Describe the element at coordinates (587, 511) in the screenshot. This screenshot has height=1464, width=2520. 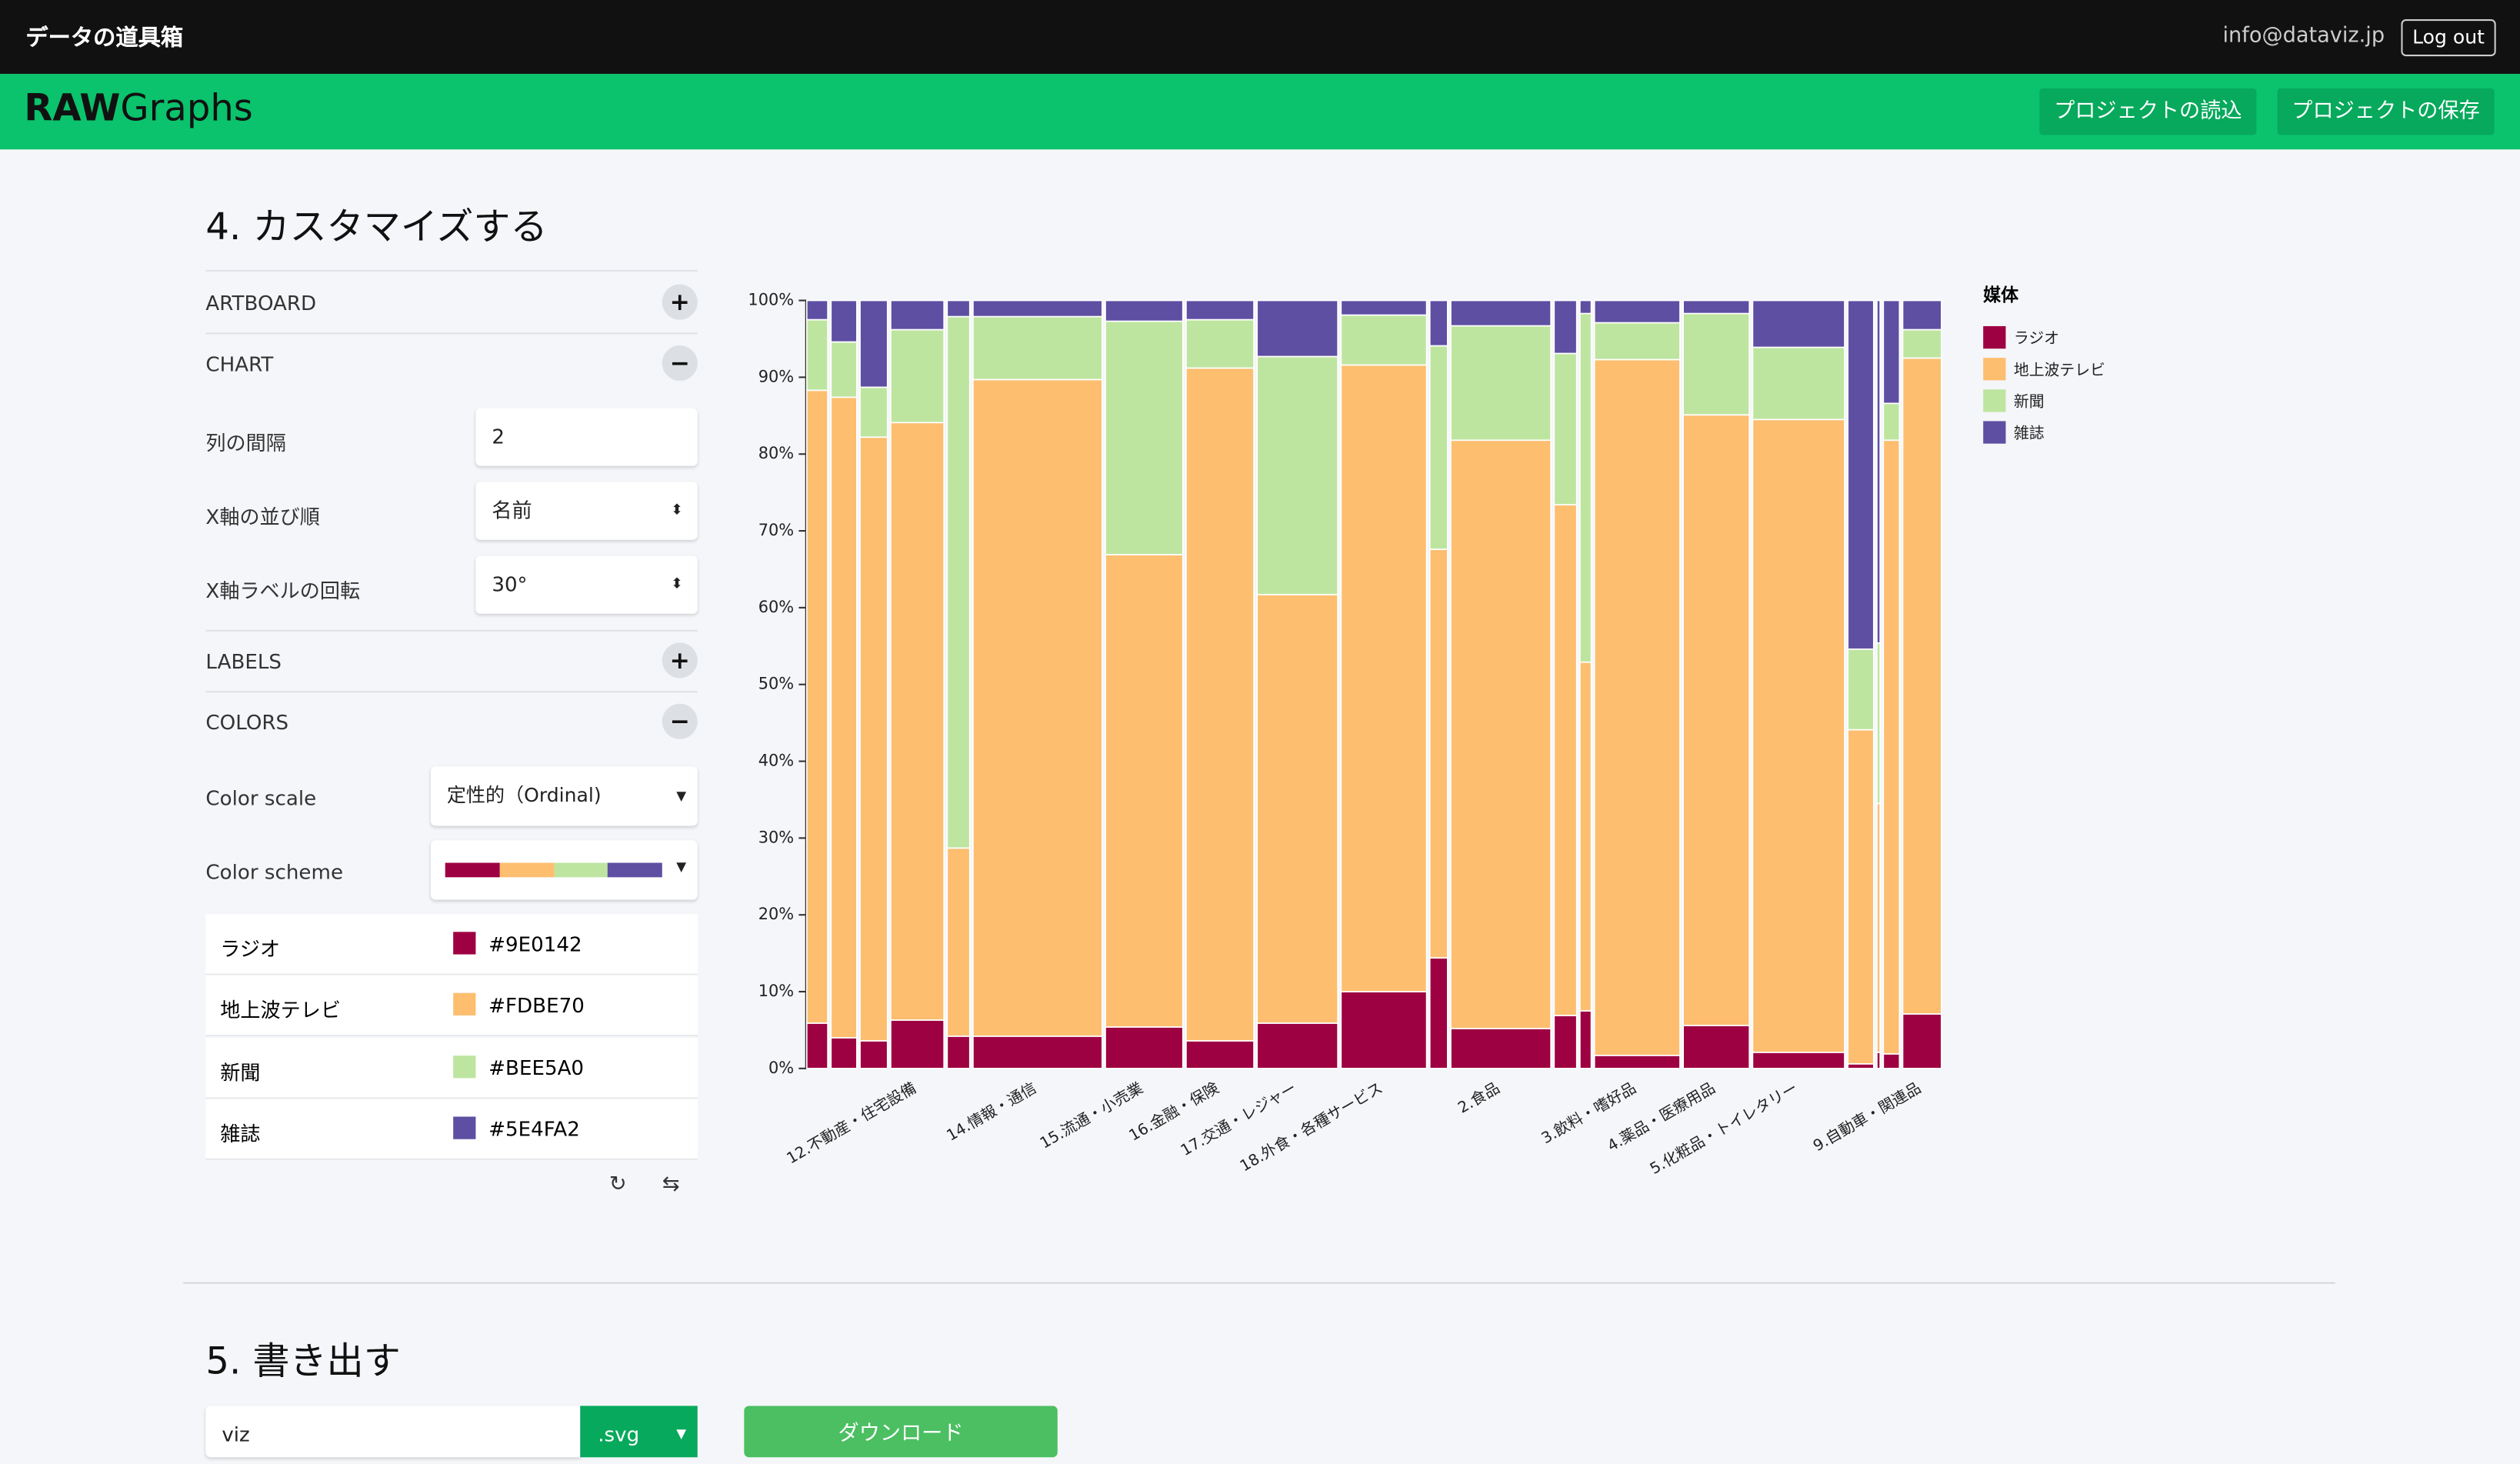
I see `select: 名前 ⬍` at that location.